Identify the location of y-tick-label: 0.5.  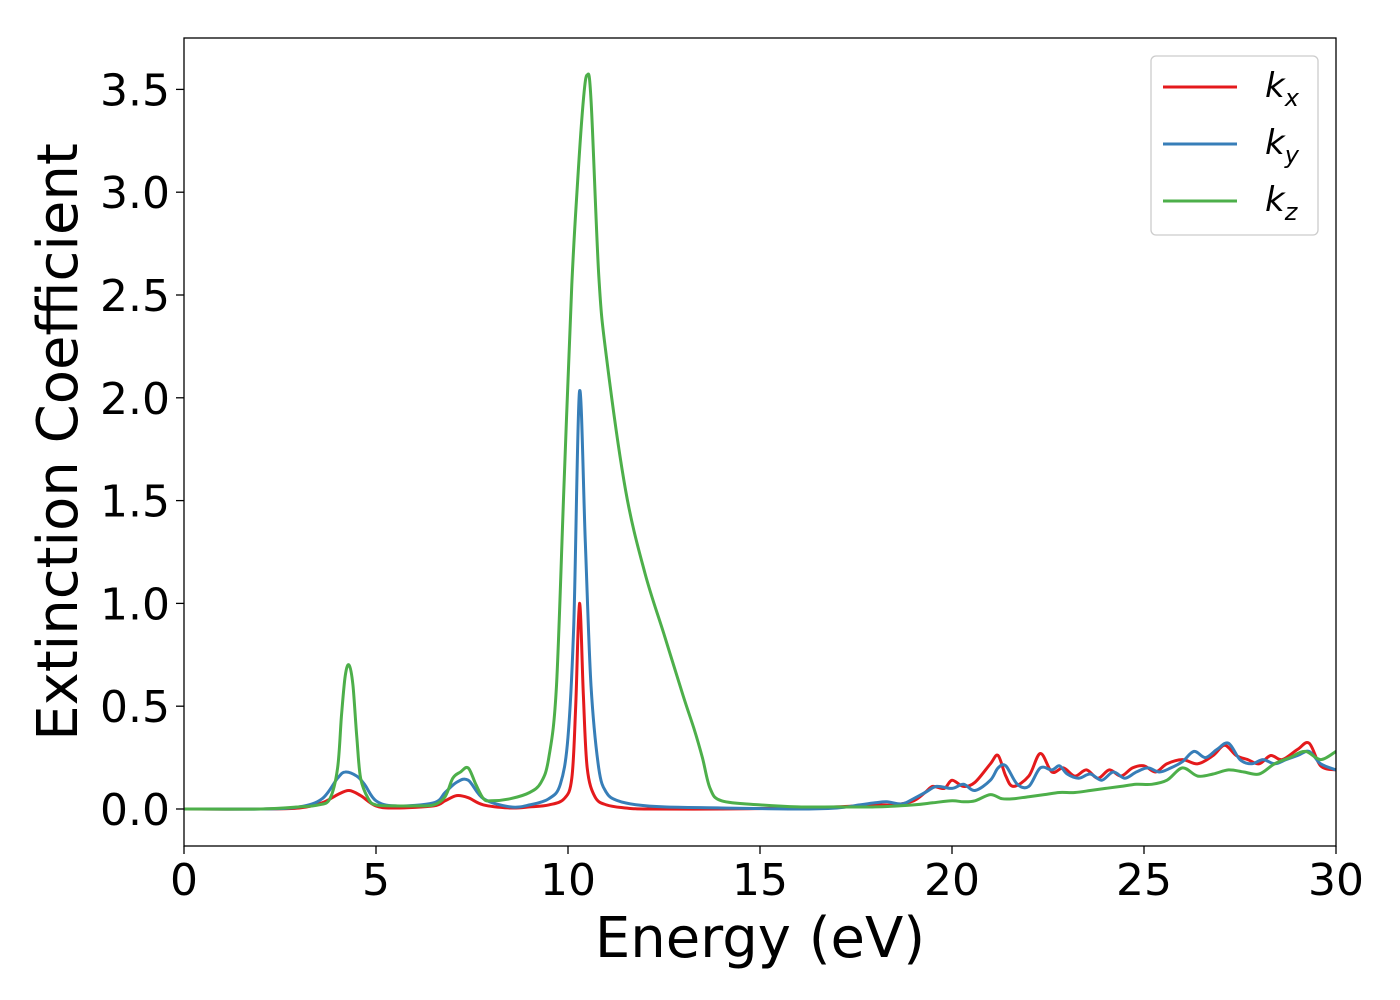
(135, 707).